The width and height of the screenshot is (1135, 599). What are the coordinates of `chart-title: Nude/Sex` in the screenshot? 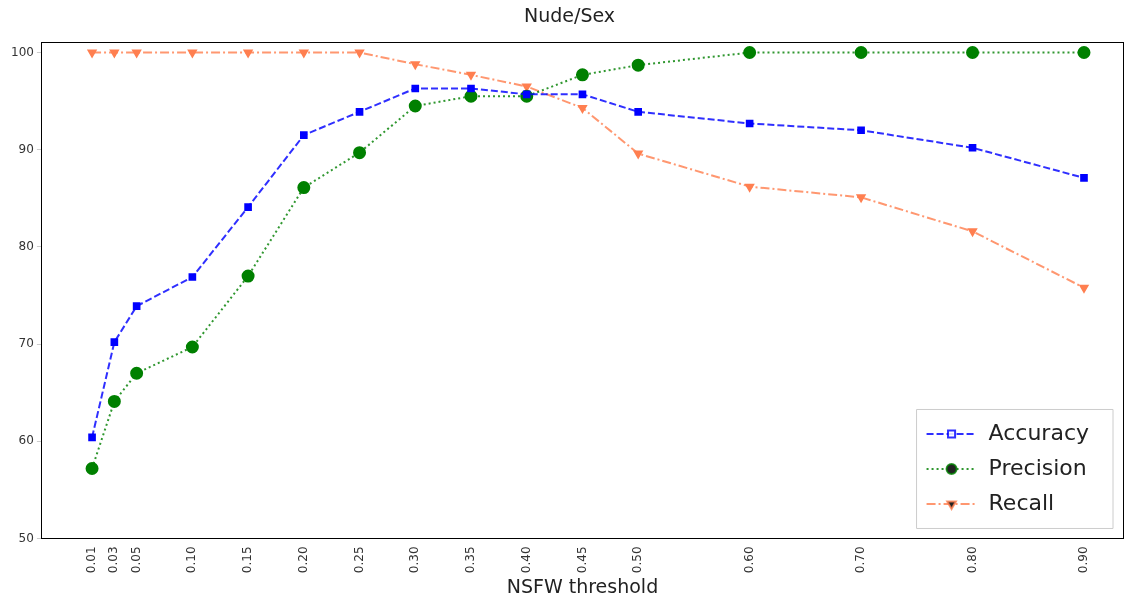 It's located at (569, 15).